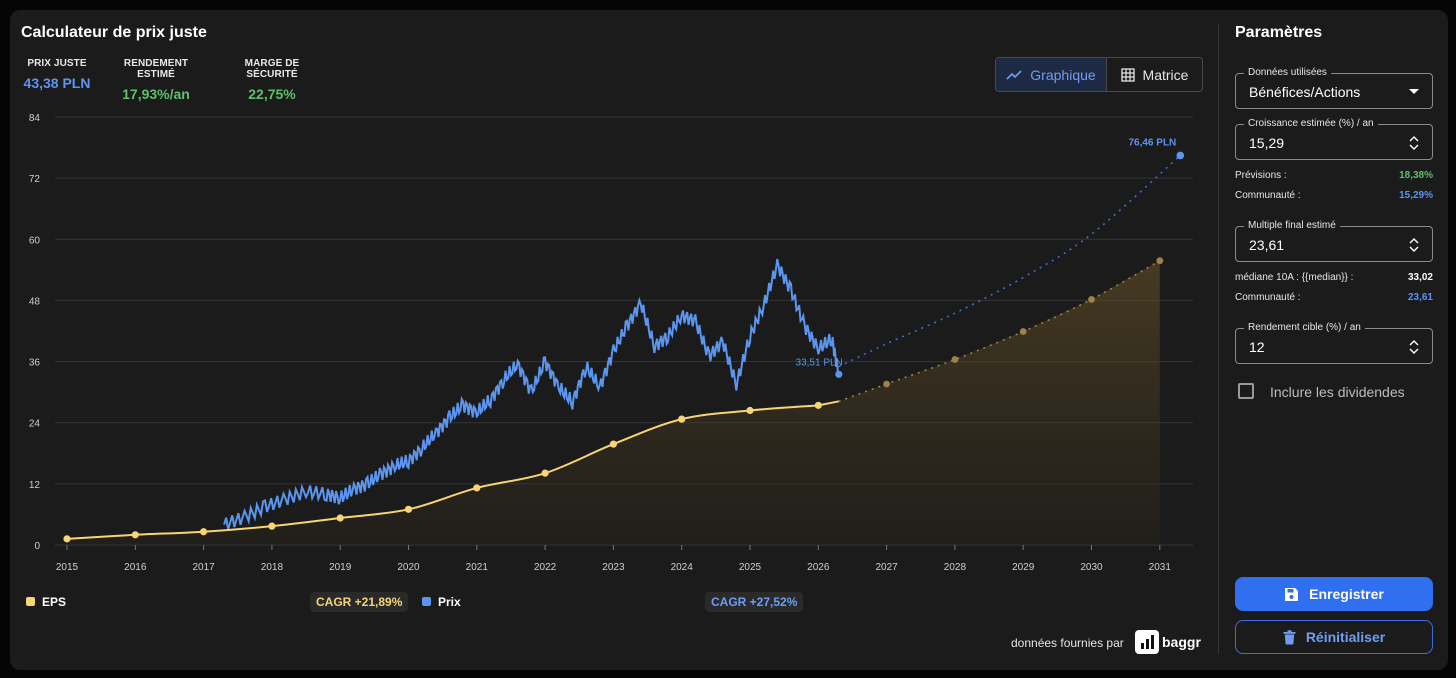  What do you see at coordinates (1180, 155) in the screenshot?
I see `price-target-point` at bounding box center [1180, 155].